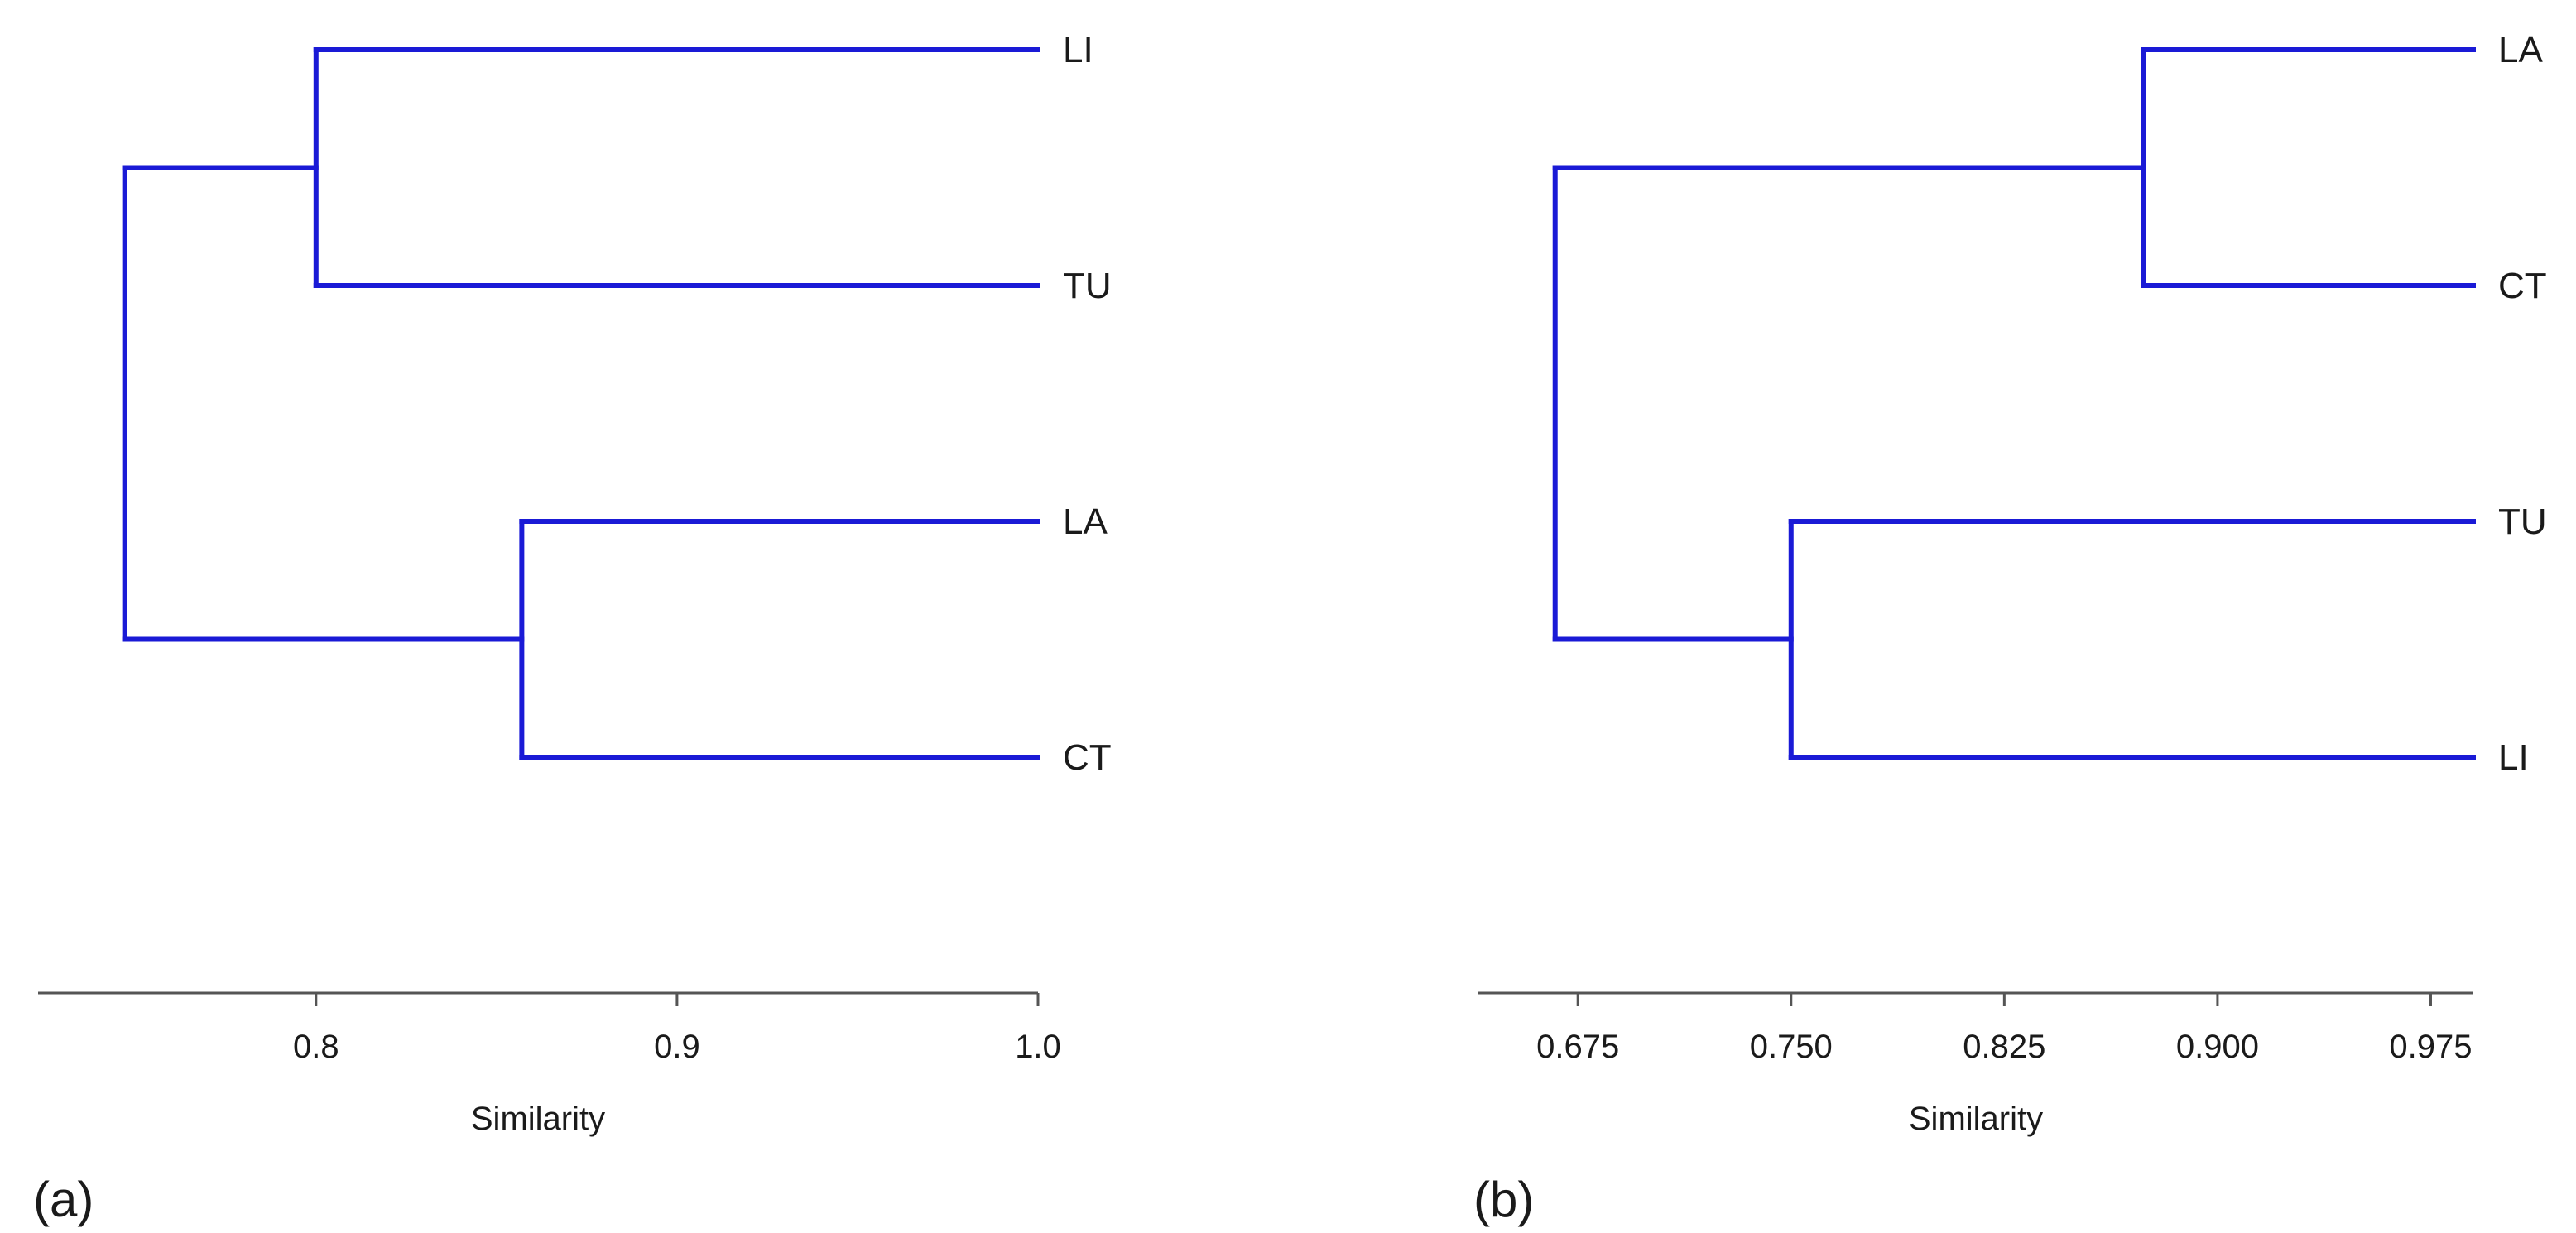 The height and width of the screenshot is (1233, 2576). I want to click on x-tick-label: 1.0, so click(1038, 1047).